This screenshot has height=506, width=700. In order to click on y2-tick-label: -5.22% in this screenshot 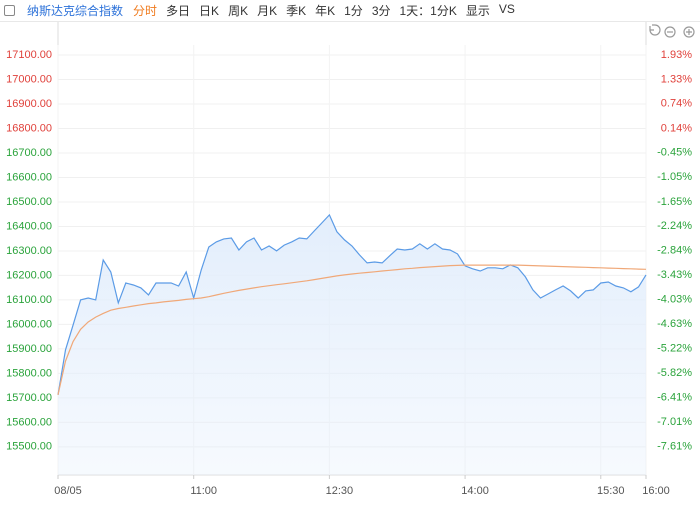, I will do `click(674, 348)`.